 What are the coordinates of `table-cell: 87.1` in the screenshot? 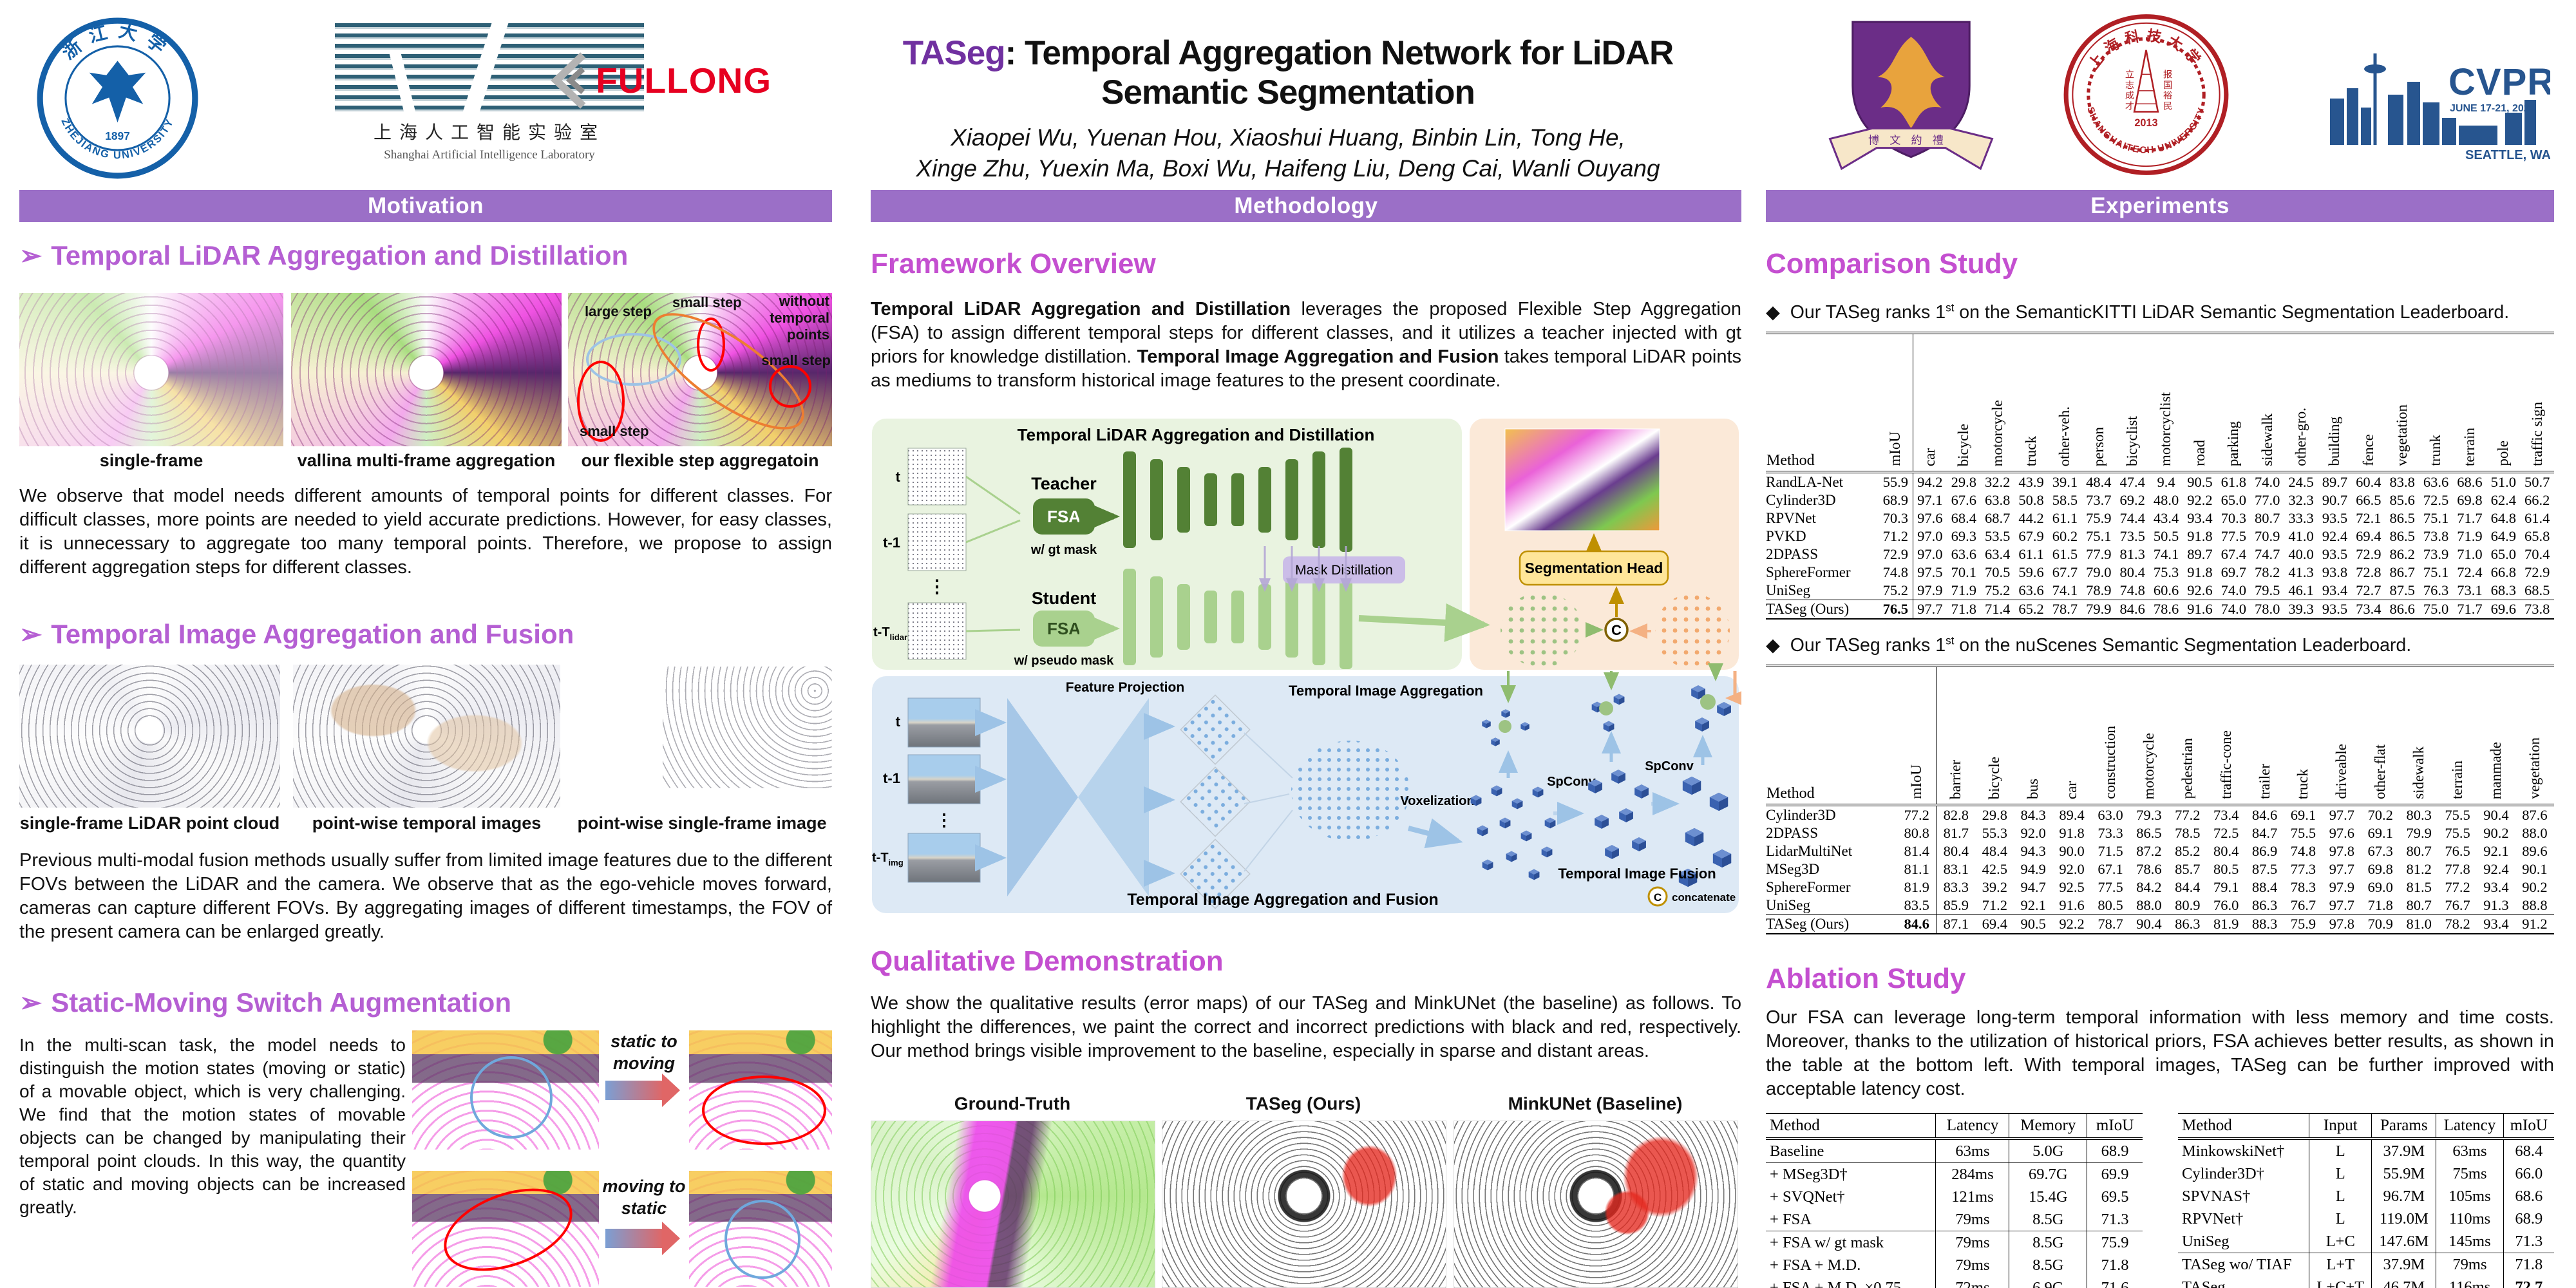 It's located at (1956, 924).